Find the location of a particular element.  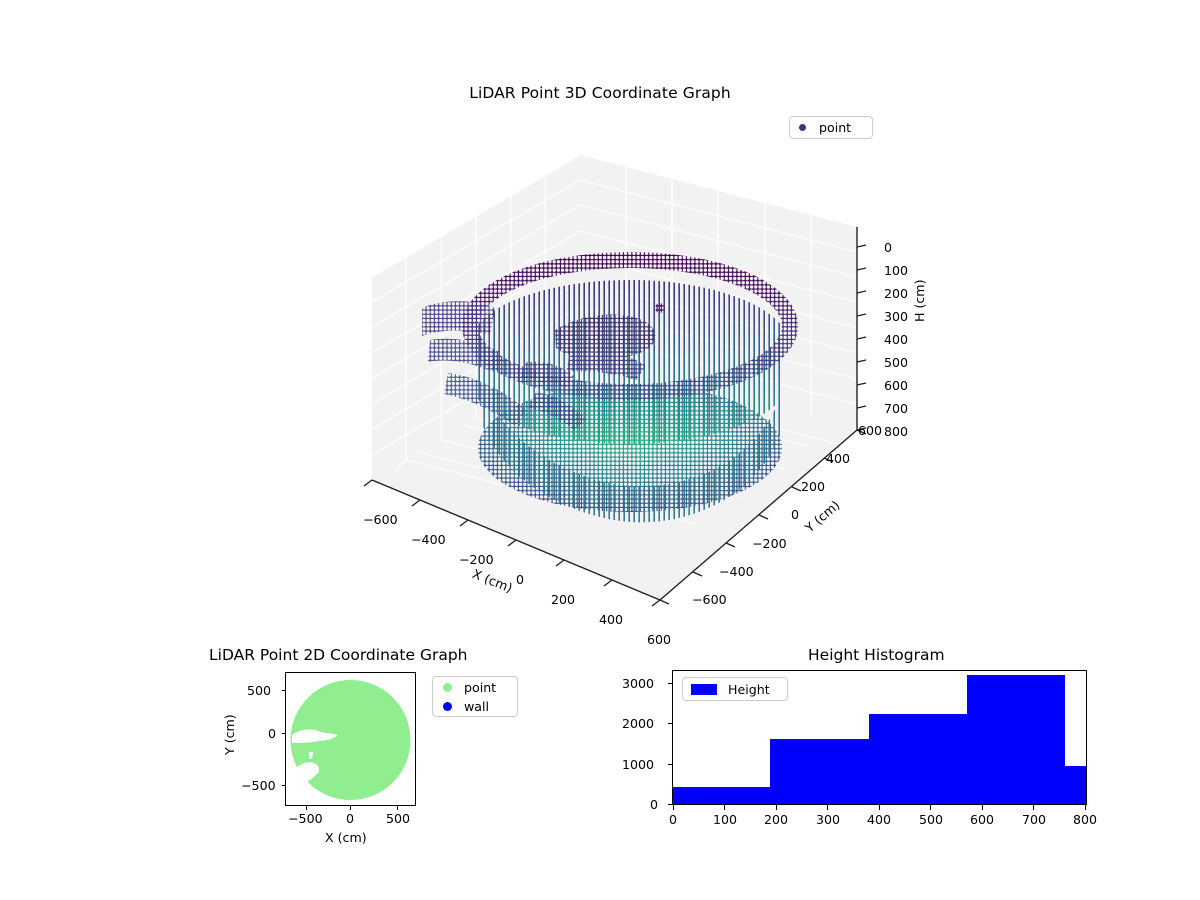

histogram-title: Height Histogram is located at coordinates (876, 655).